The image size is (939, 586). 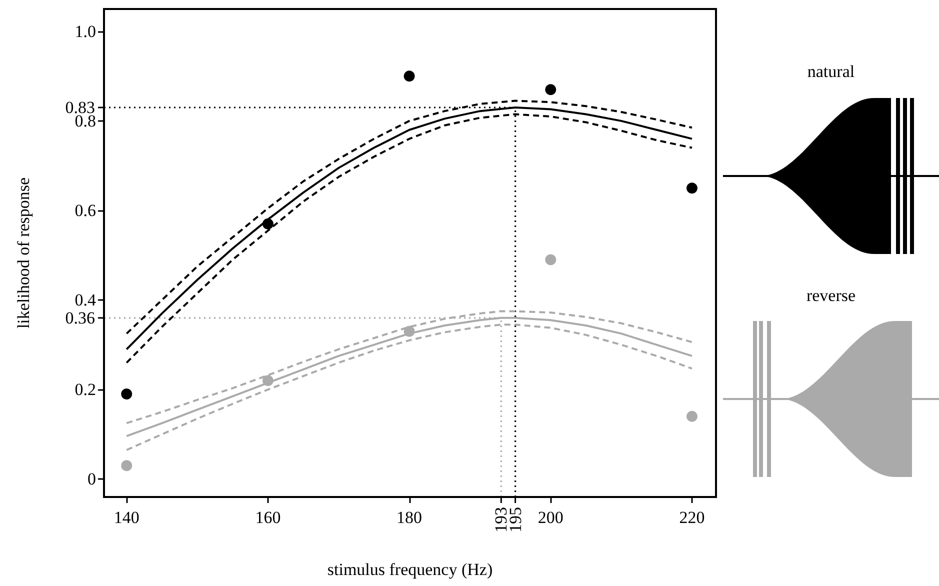 I want to click on y-tick-label: 0, so click(x=92, y=479).